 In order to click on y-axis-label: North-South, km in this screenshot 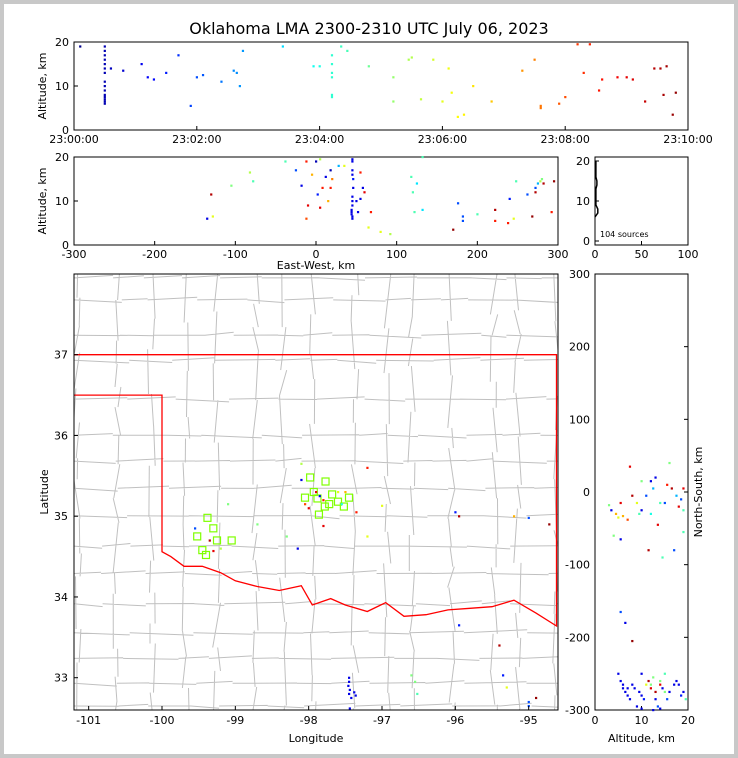, I will do `click(698, 492)`.